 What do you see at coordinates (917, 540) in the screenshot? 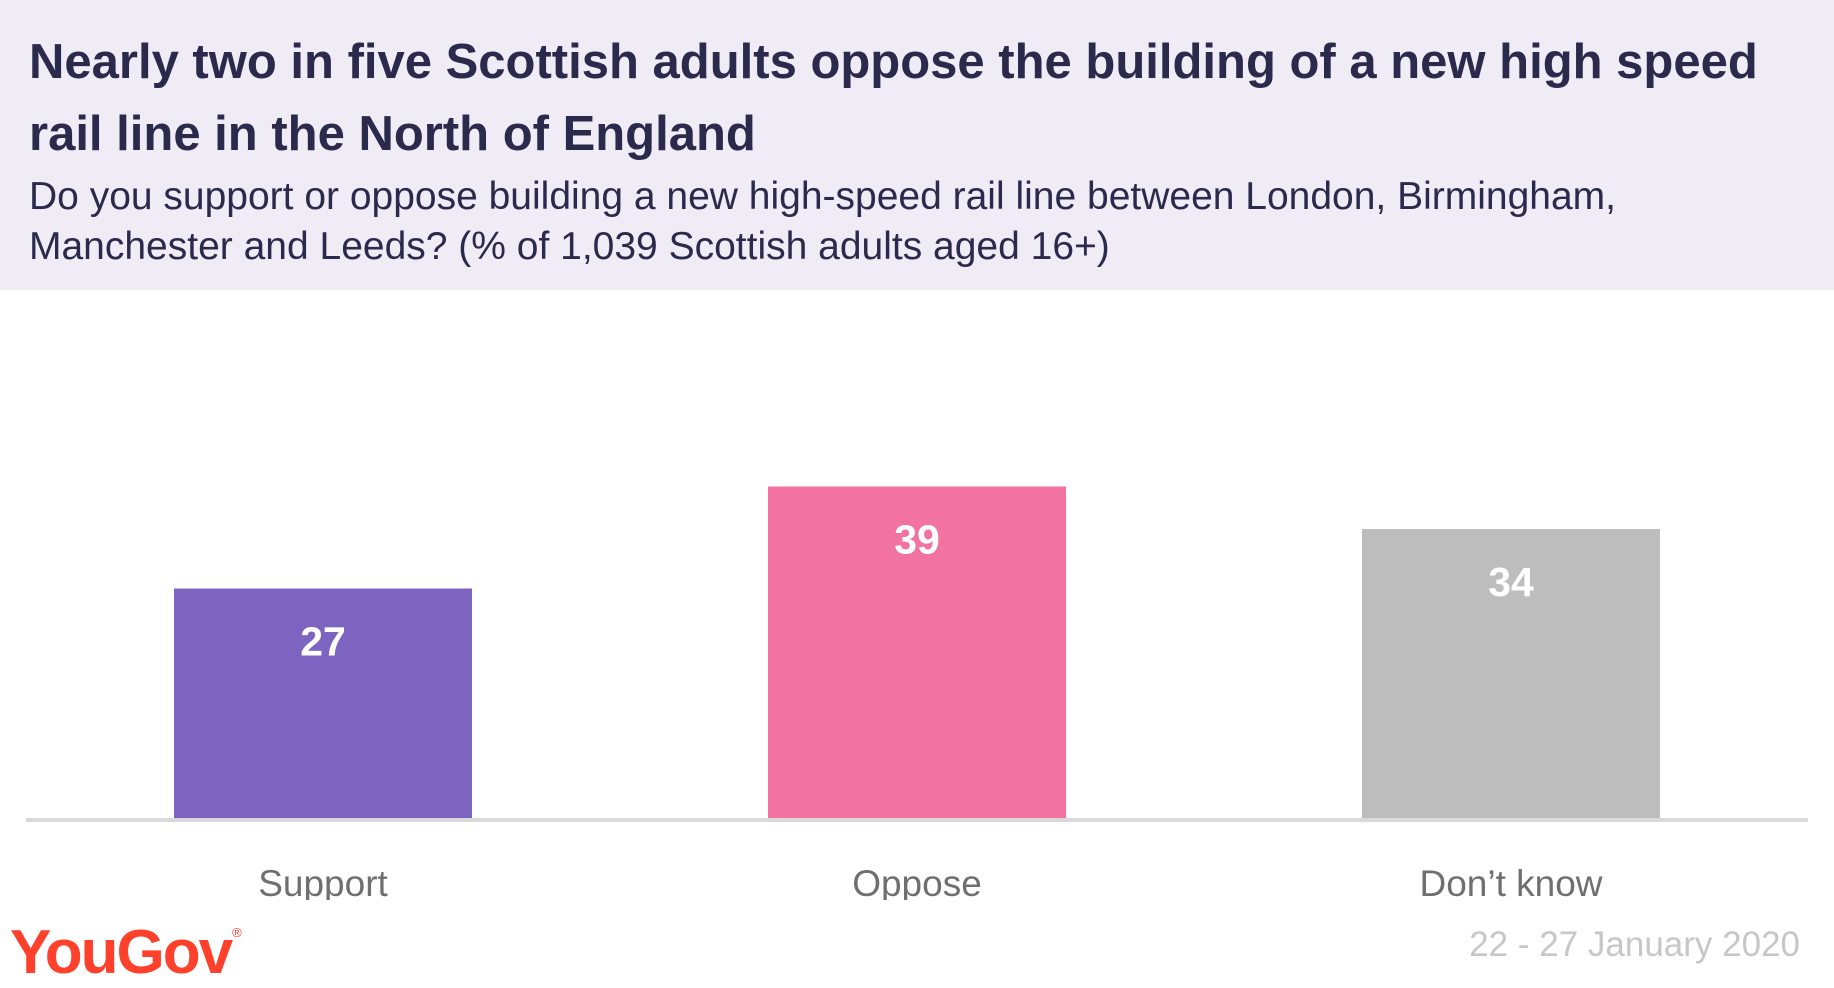
I see `data-label: 39` at bounding box center [917, 540].